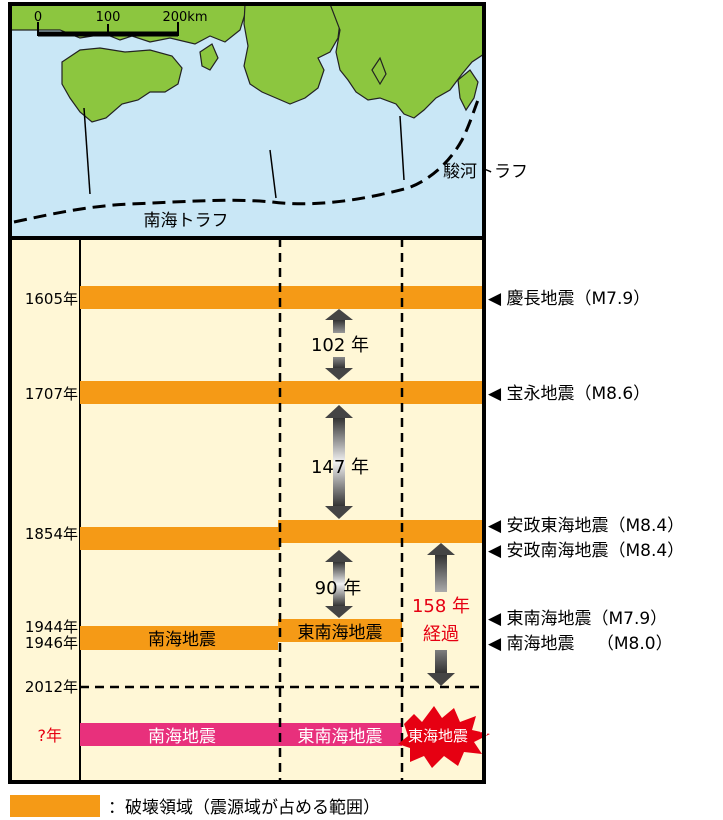 This screenshot has width=723, height=820. I want to click on year-label-future: ?年, so click(50, 735).